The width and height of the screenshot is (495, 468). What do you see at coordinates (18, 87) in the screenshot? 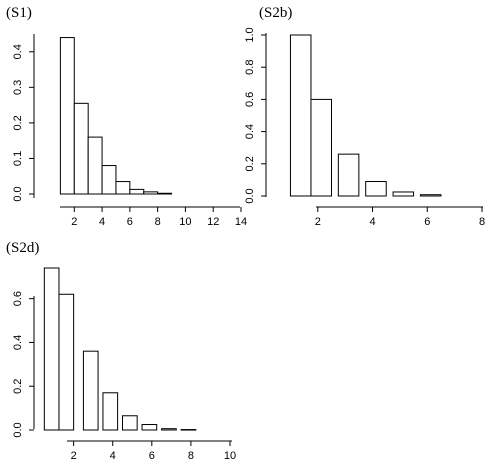
I see `y-tick-label: 0.3` at bounding box center [18, 87].